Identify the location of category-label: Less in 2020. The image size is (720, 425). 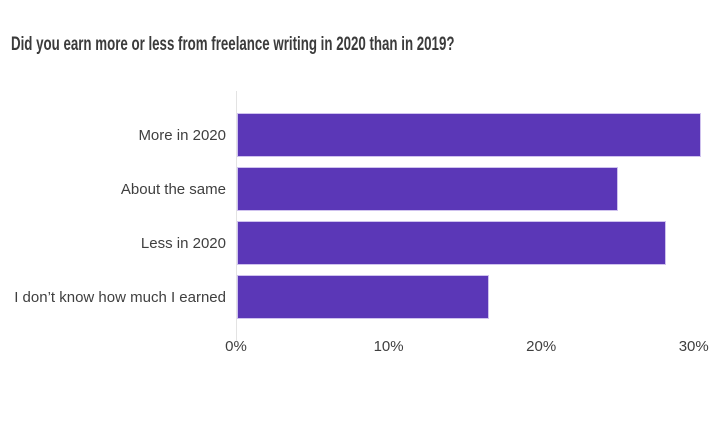
(183, 243).